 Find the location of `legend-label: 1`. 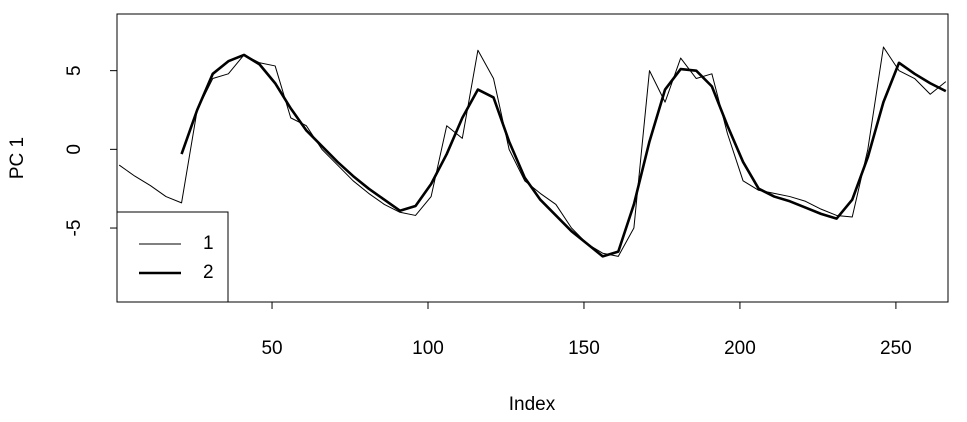

legend-label: 1 is located at coordinates (208, 243).